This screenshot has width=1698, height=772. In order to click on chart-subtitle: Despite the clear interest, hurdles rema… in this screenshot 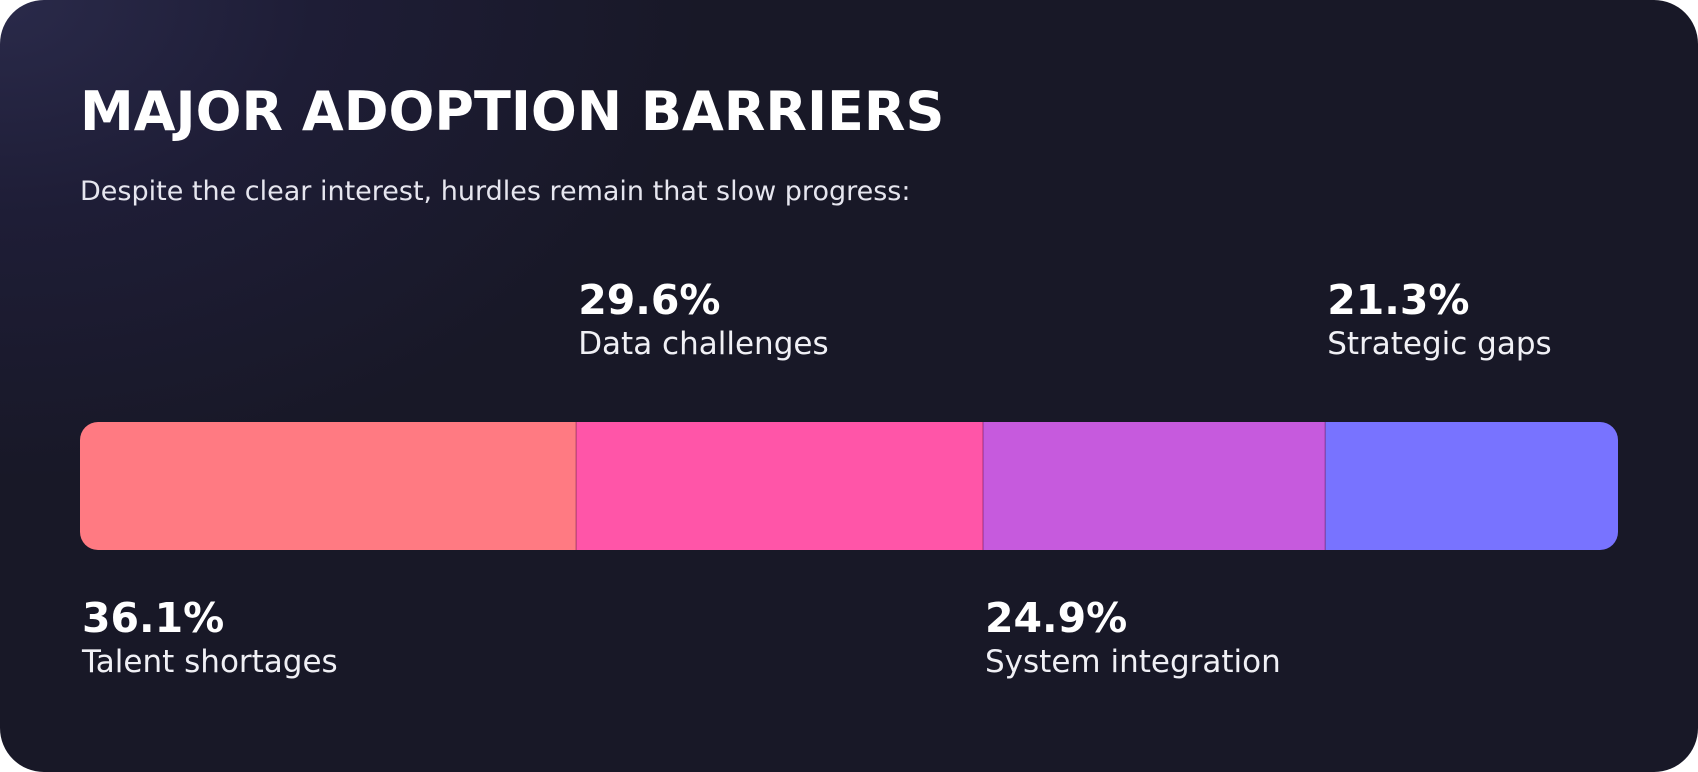, I will do `click(495, 191)`.